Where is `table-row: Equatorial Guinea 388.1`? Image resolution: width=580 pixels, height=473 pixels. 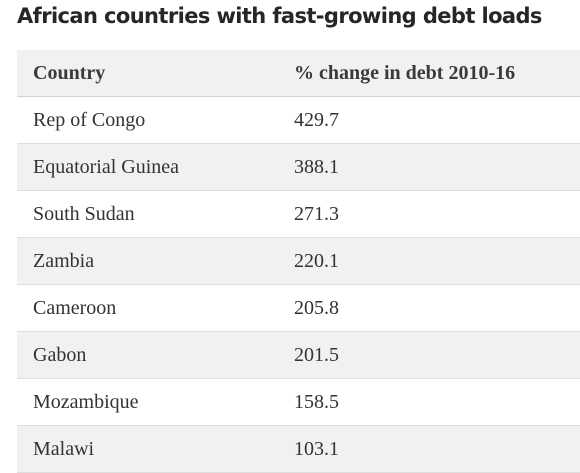
table-row: Equatorial Guinea 388.1 is located at coordinates (298, 167).